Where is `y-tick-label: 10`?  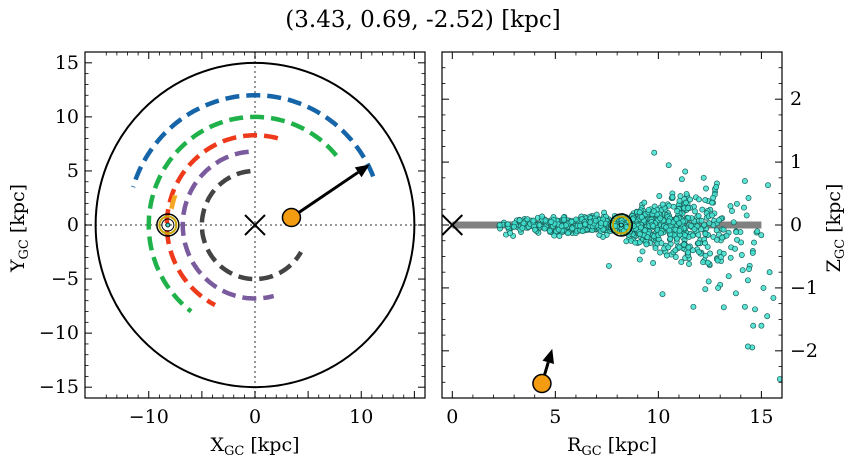
y-tick-label: 10 is located at coordinates (67, 117).